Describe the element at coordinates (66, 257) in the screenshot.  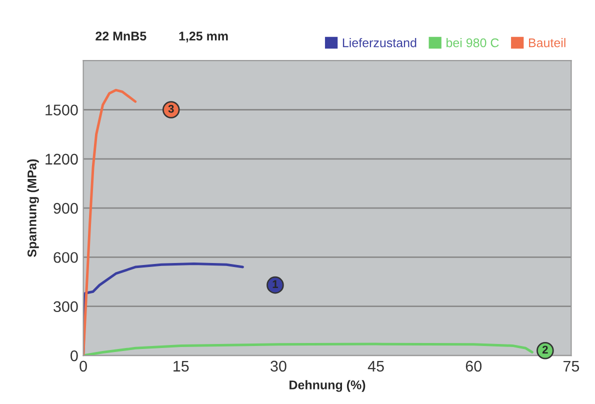
I see `y-tick-label: 600` at that location.